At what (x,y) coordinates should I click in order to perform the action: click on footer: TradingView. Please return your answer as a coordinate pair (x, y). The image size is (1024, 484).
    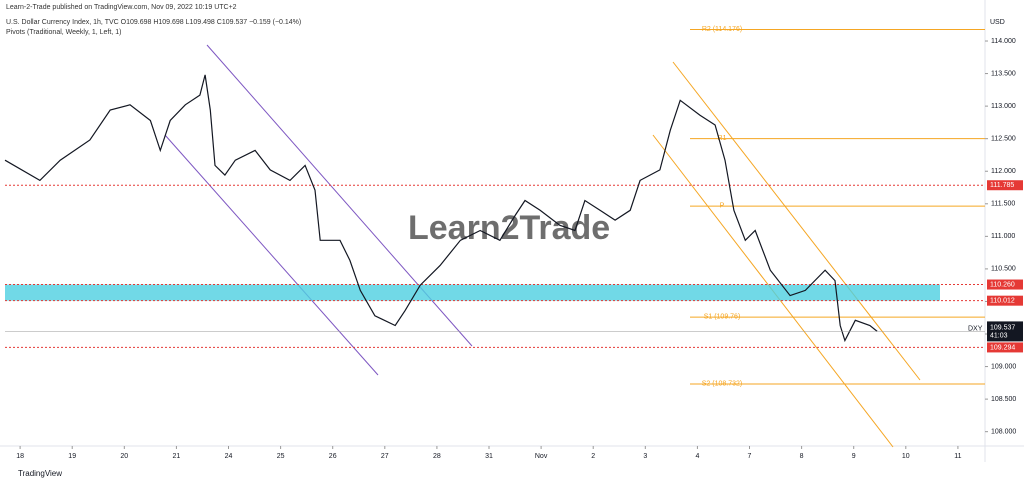
    Looking at the image, I should click on (40, 473).